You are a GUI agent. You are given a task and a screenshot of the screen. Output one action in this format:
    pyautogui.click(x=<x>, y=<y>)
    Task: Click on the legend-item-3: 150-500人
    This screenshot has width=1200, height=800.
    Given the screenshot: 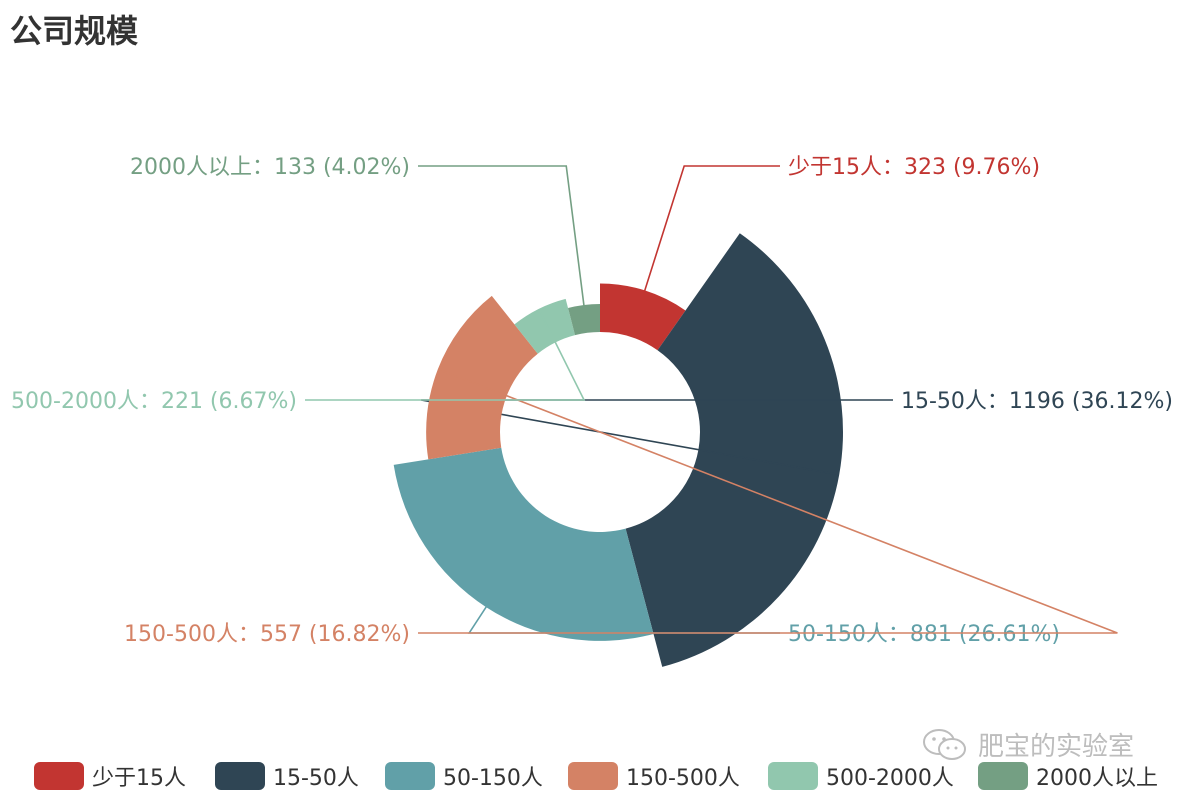 What is the action you would take?
    pyautogui.click(x=654, y=776)
    